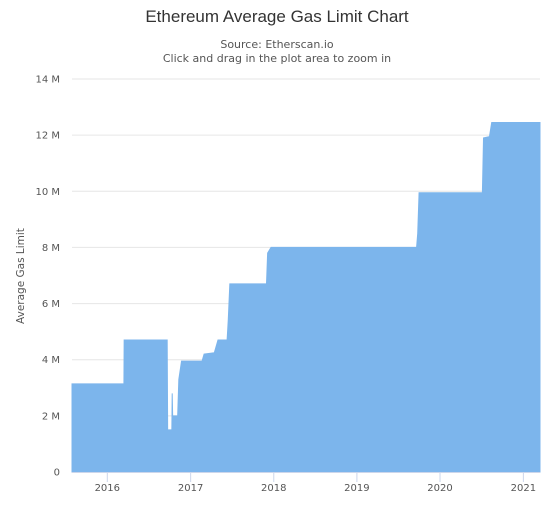 Image resolution: width=554 pixels, height=508 pixels. I want to click on y-tick-label: 10 M, so click(47, 192).